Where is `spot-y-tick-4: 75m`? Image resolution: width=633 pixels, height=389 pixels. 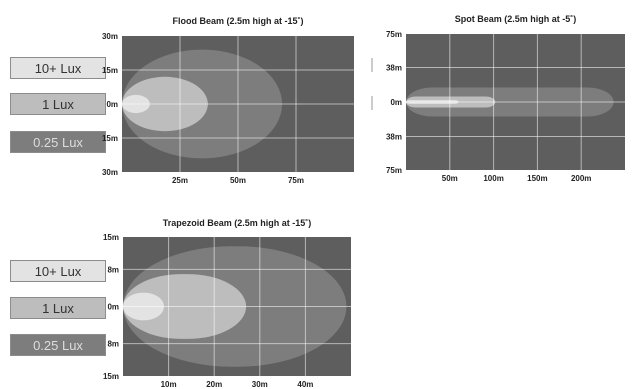
spot-y-tick-4: 75m is located at coordinates (394, 170).